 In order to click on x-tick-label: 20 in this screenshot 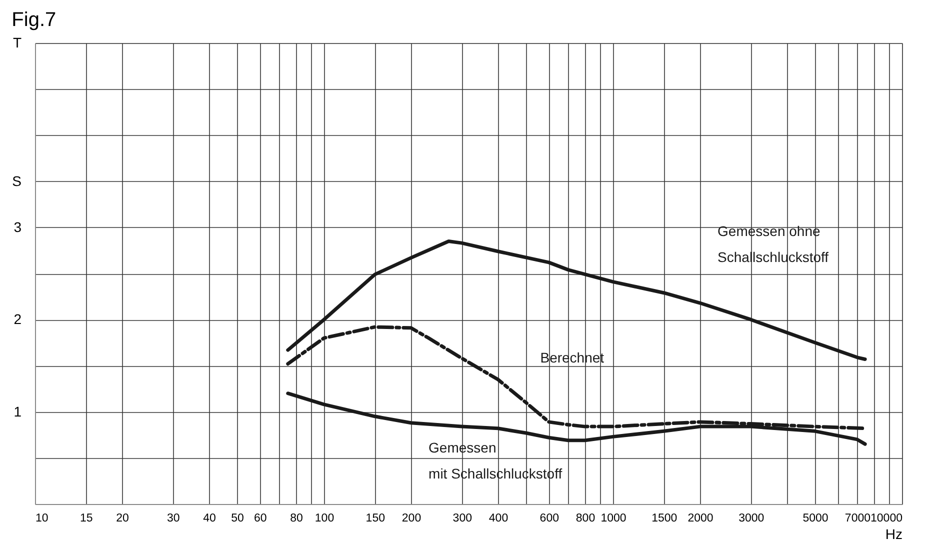, I will do `click(122, 518)`.